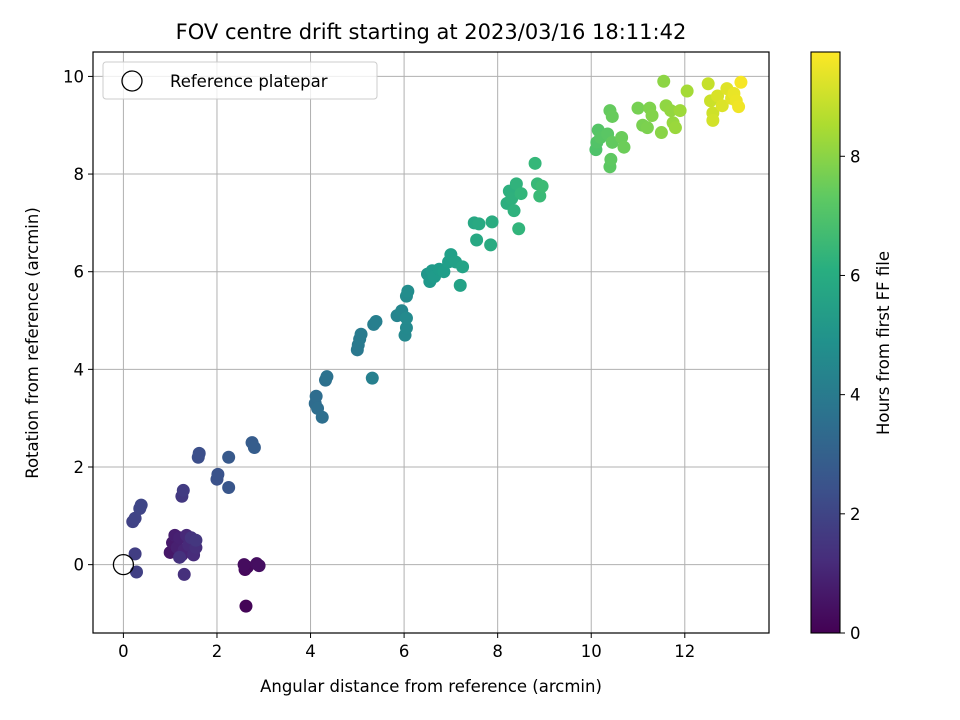  Describe the element at coordinates (123, 651) in the screenshot. I see `x-tick-label: 0` at that location.